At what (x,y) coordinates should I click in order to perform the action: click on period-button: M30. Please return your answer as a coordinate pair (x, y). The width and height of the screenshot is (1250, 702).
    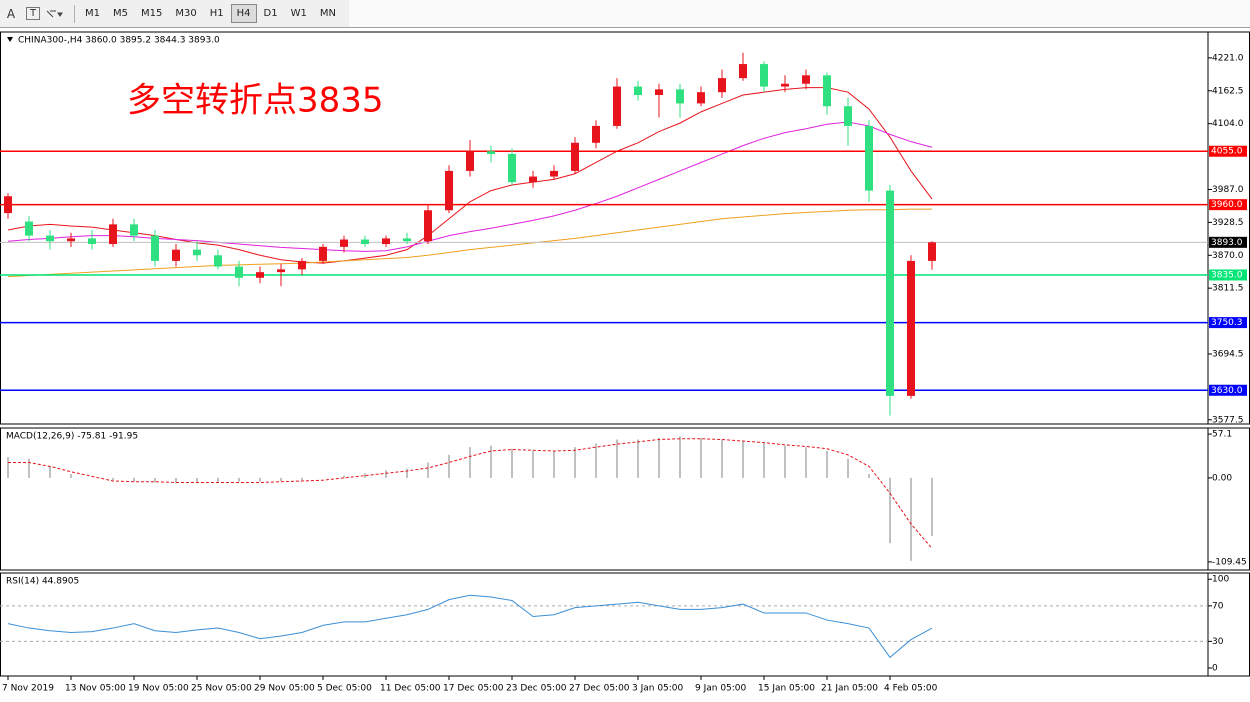
    Looking at the image, I should click on (186, 13).